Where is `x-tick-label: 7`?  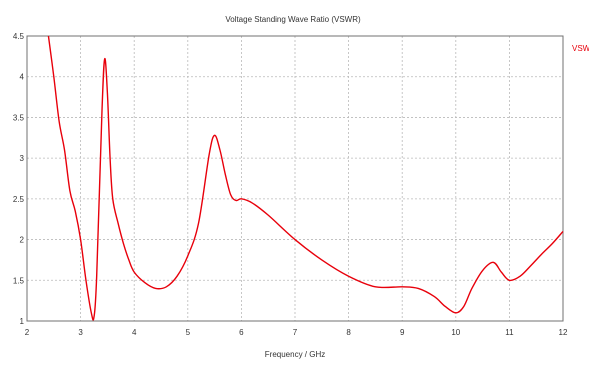
x-tick-label: 7 is located at coordinates (295, 332).